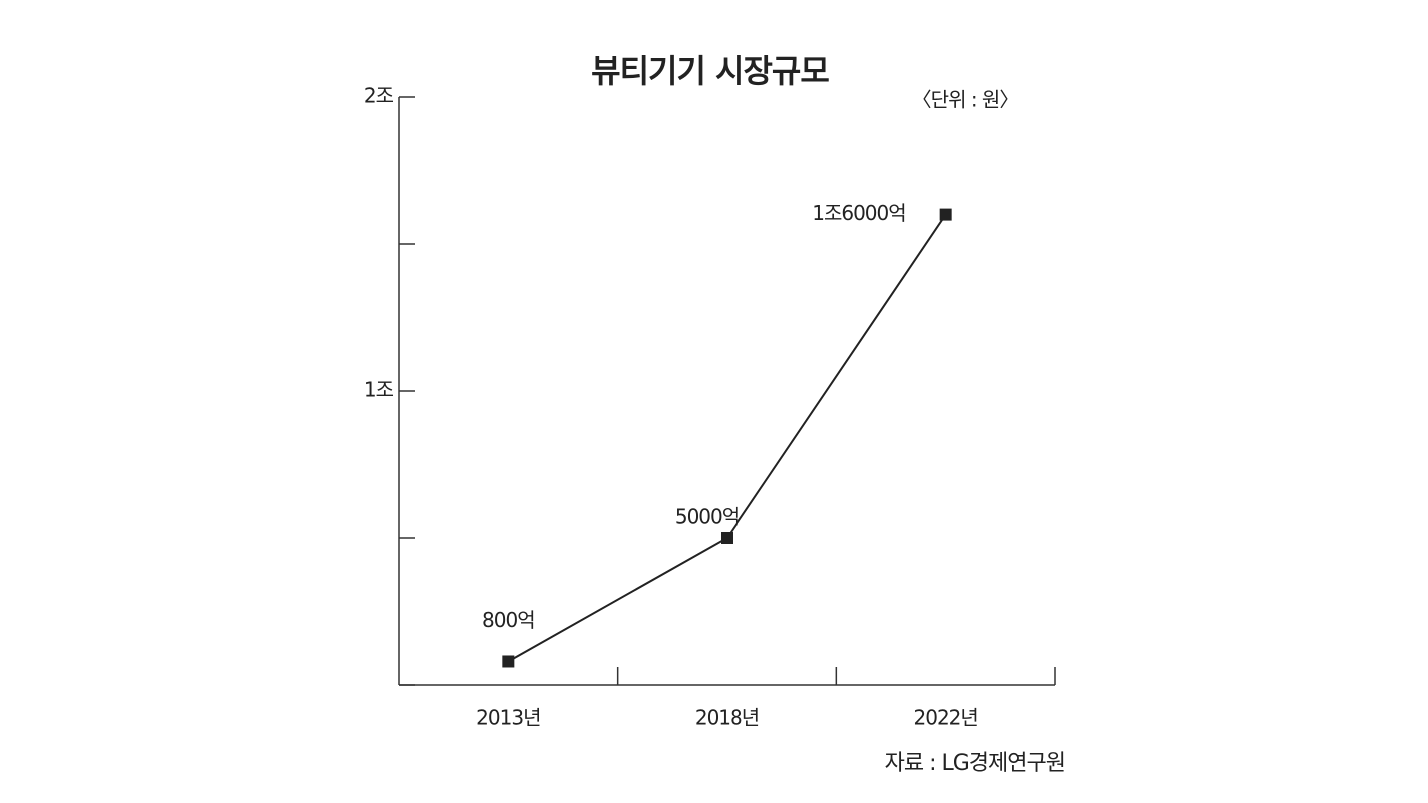 This screenshot has height=803, width=1428. Describe the element at coordinates (975, 763) in the screenshot. I see `source: 자료 : LG경제연구원` at that location.